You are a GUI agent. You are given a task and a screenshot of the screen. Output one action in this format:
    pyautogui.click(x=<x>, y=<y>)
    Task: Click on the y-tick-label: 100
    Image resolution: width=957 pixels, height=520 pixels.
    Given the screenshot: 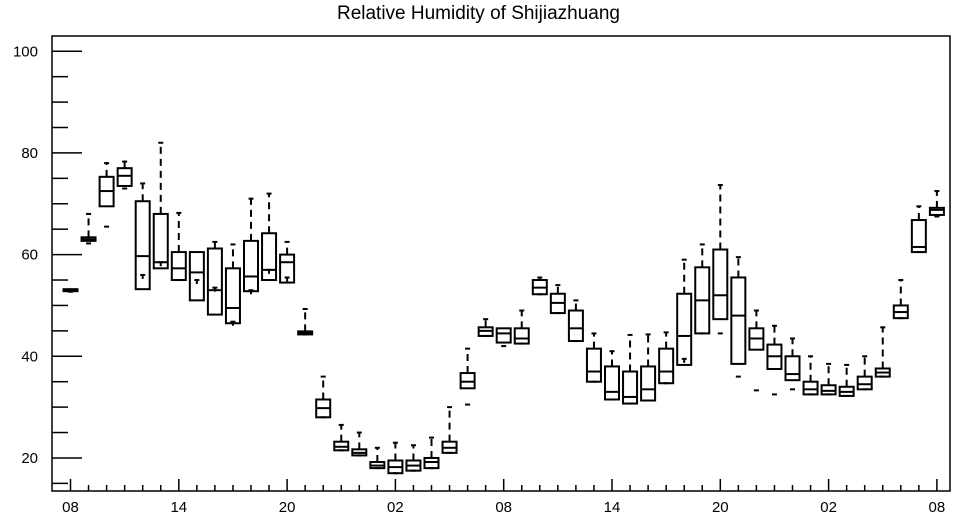 What is the action you would take?
    pyautogui.click(x=25, y=51)
    